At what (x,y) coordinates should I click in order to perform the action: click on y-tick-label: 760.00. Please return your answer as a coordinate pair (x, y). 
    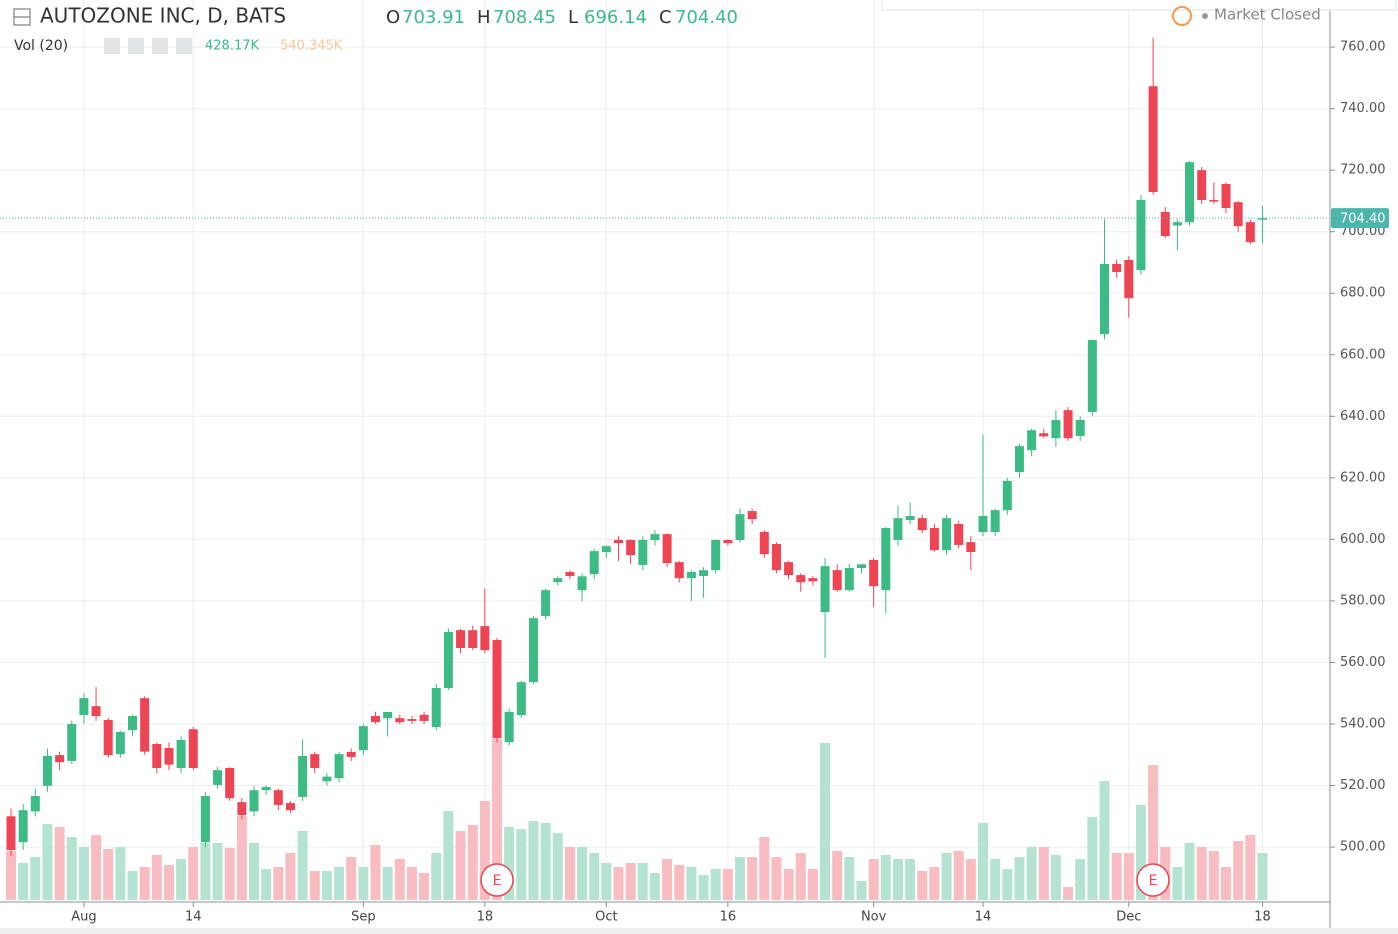
    Looking at the image, I should click on (1363, 47).